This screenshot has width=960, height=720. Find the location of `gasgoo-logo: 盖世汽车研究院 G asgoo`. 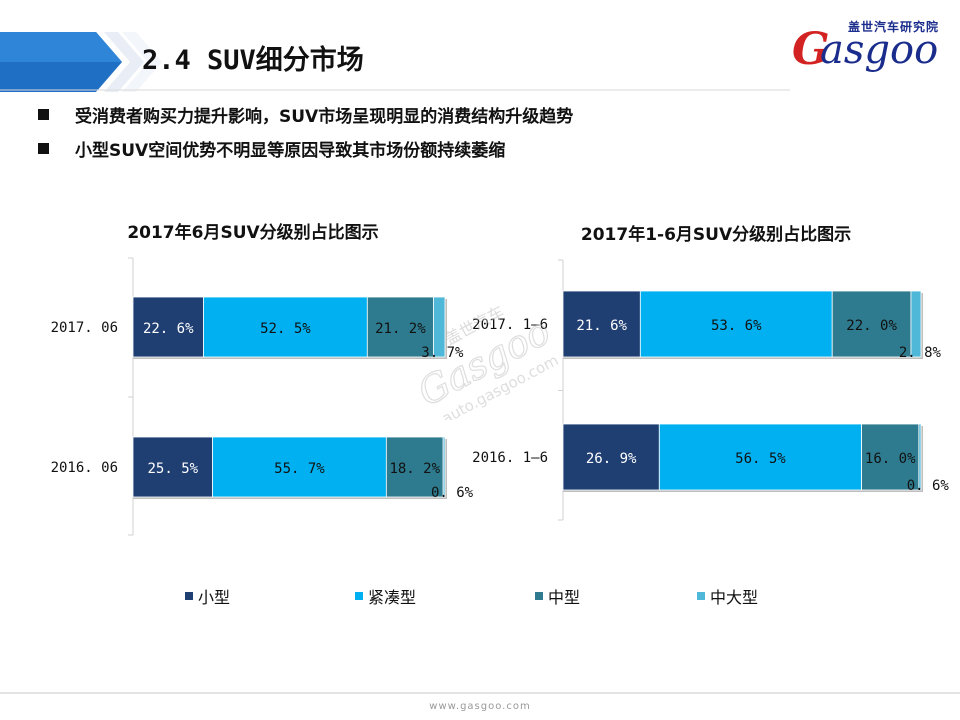

gasgoo-logo: 盖世汽车研究院 G asgoo is located at coordinates (870, 49).